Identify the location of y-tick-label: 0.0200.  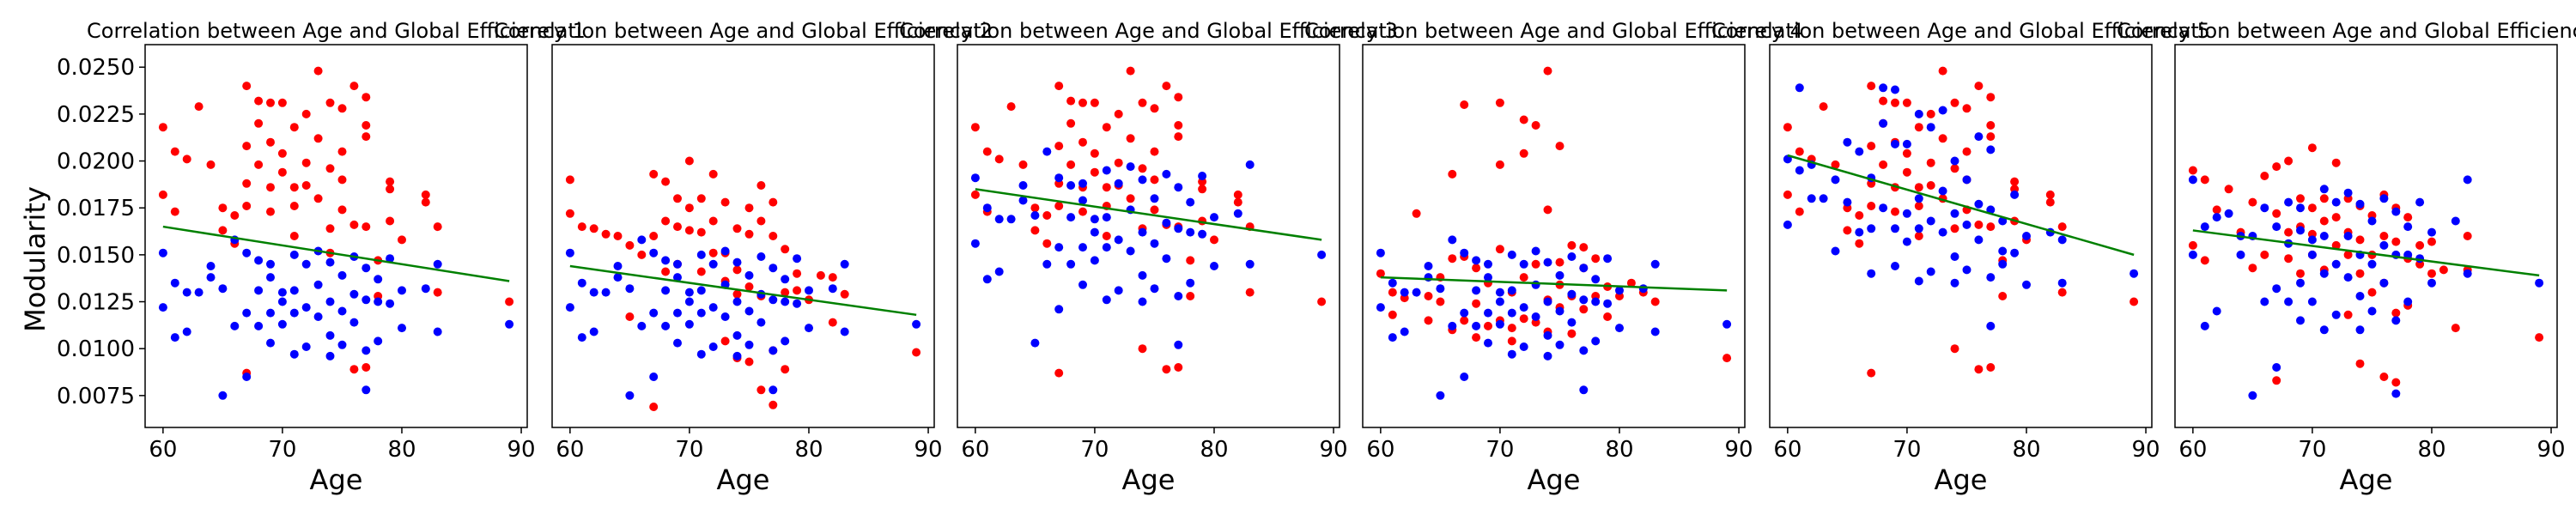
(96, 162).